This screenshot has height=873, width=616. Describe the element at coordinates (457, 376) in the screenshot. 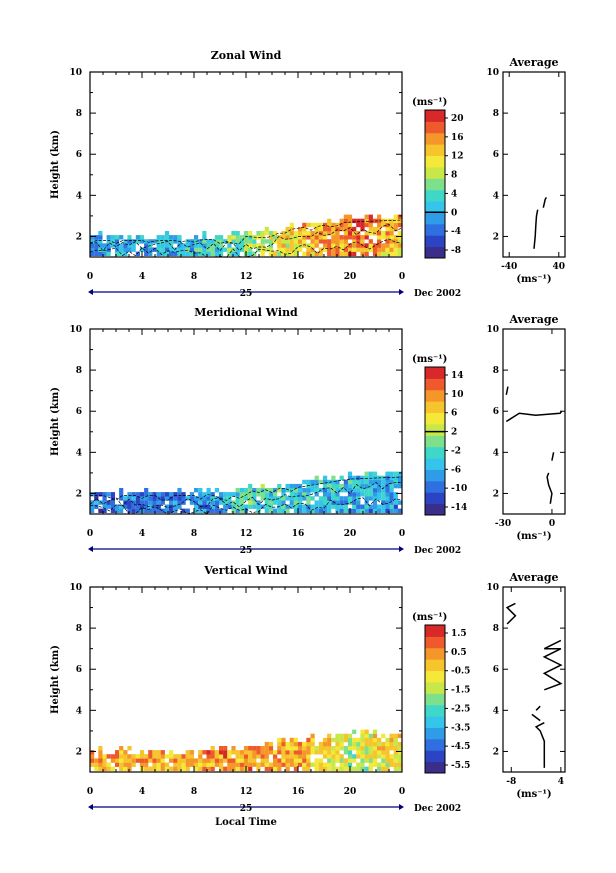

I see `colorbar-tick-label: 14` at that location.